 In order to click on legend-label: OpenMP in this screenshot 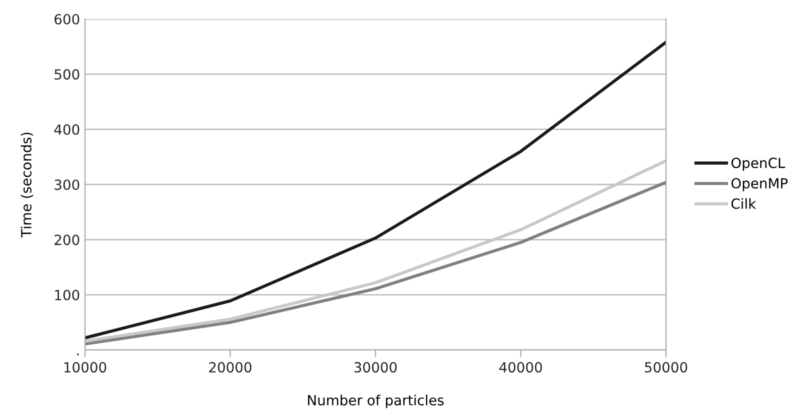, I will do `click(759, 185)`.